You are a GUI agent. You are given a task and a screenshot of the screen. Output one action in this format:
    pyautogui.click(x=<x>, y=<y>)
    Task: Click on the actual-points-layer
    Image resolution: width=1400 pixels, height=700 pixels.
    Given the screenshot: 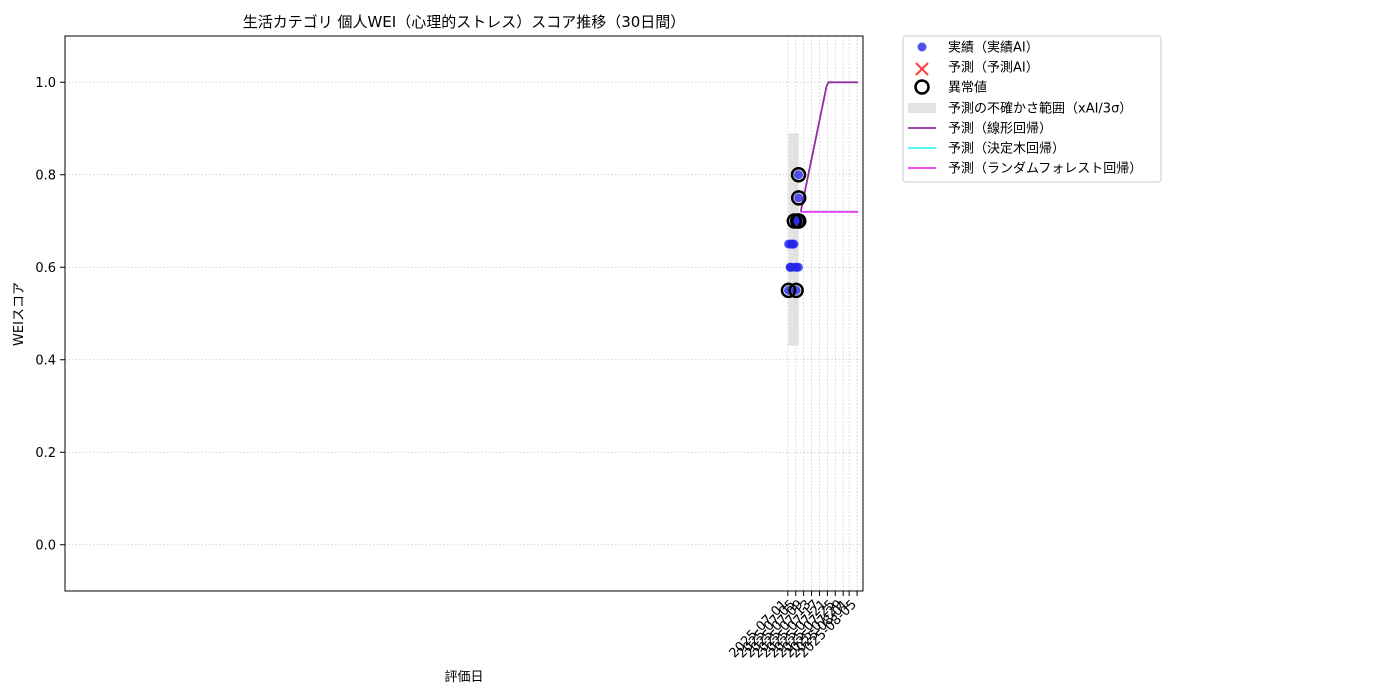 What is the action you would take?
    pyautogui.click(x=793, y=232)
    